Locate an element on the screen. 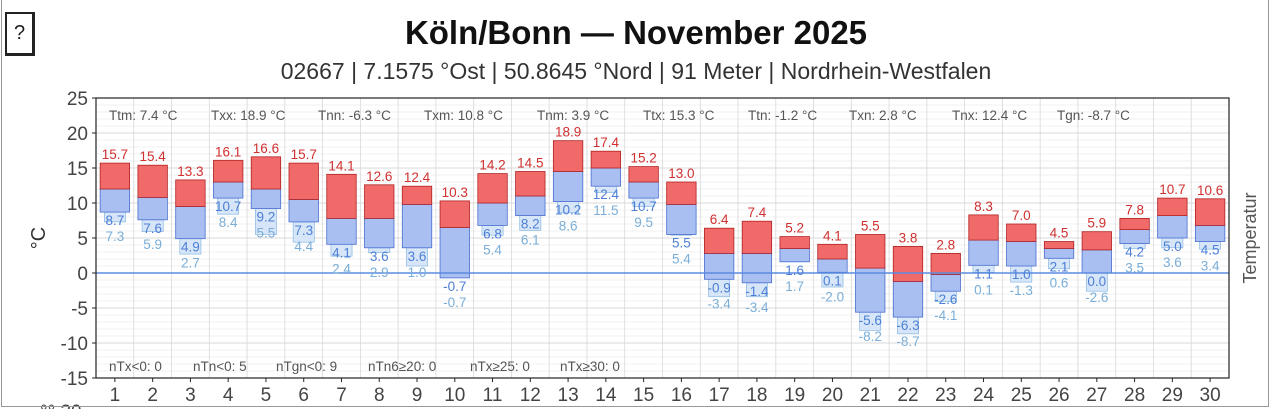 Image resolution: width=1272 pixels, height=409 pixels. min-temp-label: 1.0 is located at coordinates (1021, 274).